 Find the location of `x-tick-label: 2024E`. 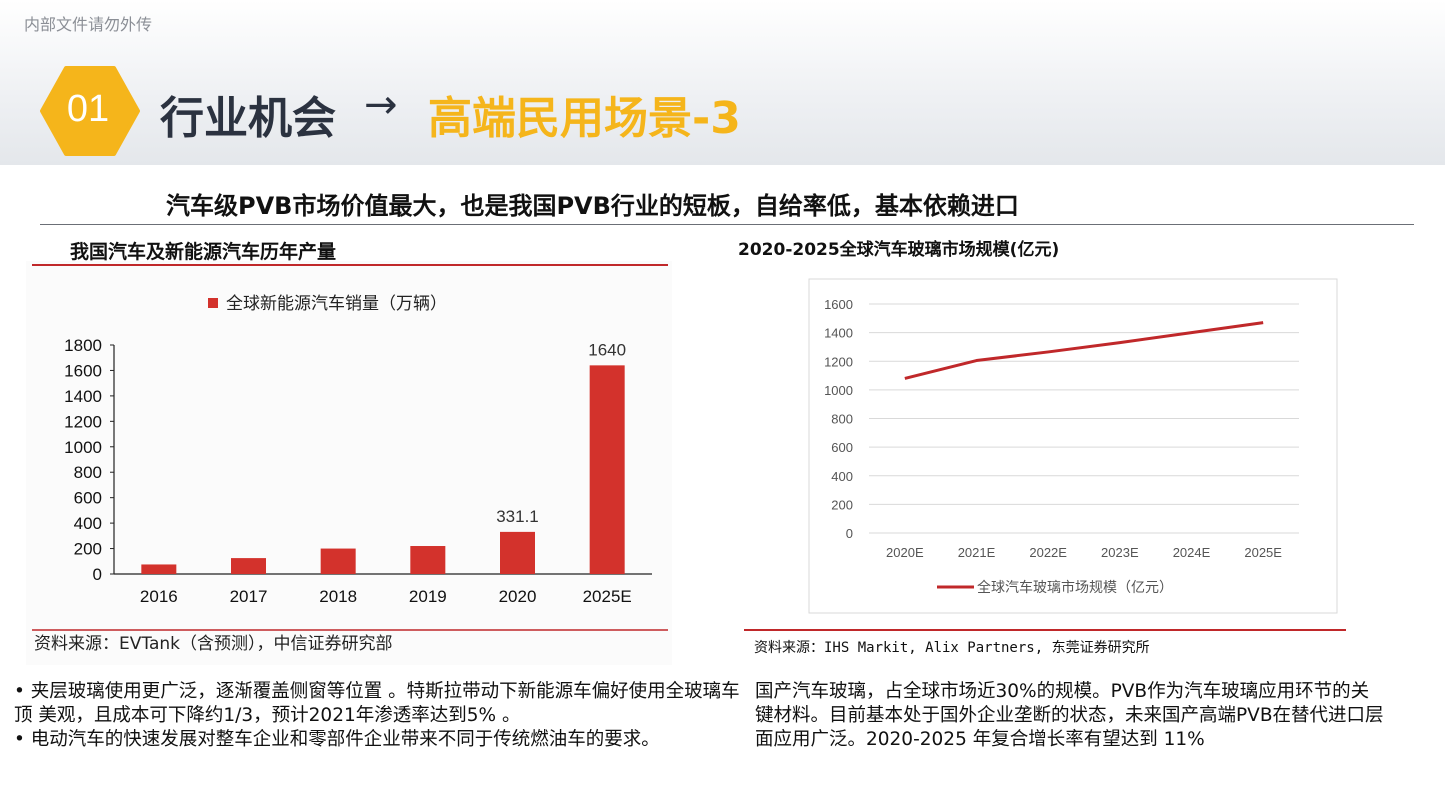

x-tick-label: 2024E is located at coordinates (1192, 552).